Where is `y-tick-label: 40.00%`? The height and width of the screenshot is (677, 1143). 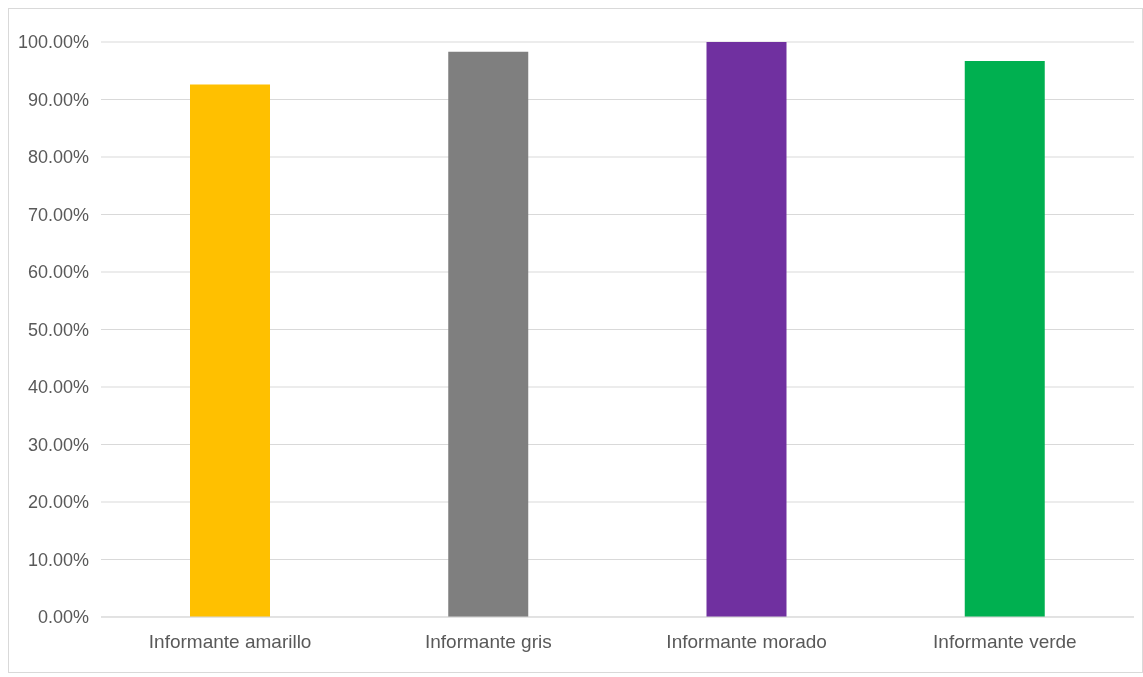
y-tick-label: 40.00% is located at coordinates (58, 387).